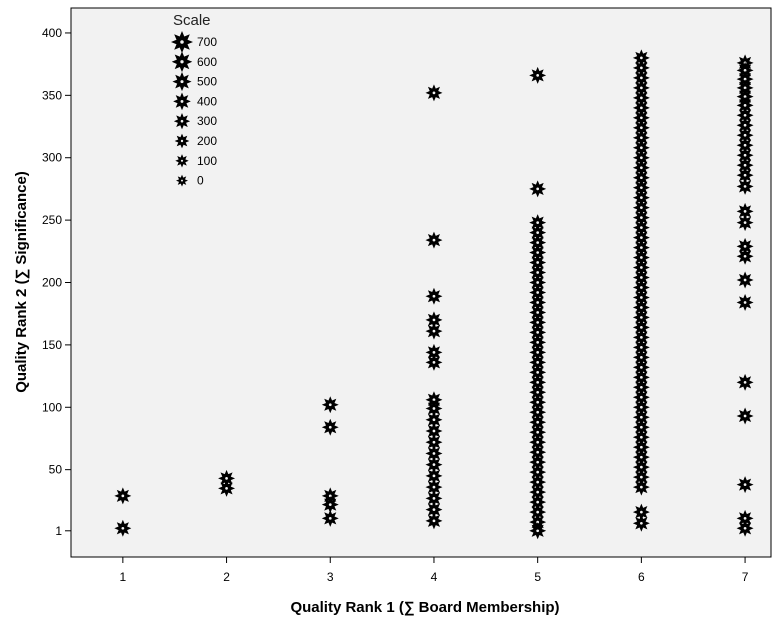 This screenshot has height=622, width=773. What do you see at coordinates (745, 577) in the screenshot?
I see `x-tick-label: 7` at bounding box center [745, 577].